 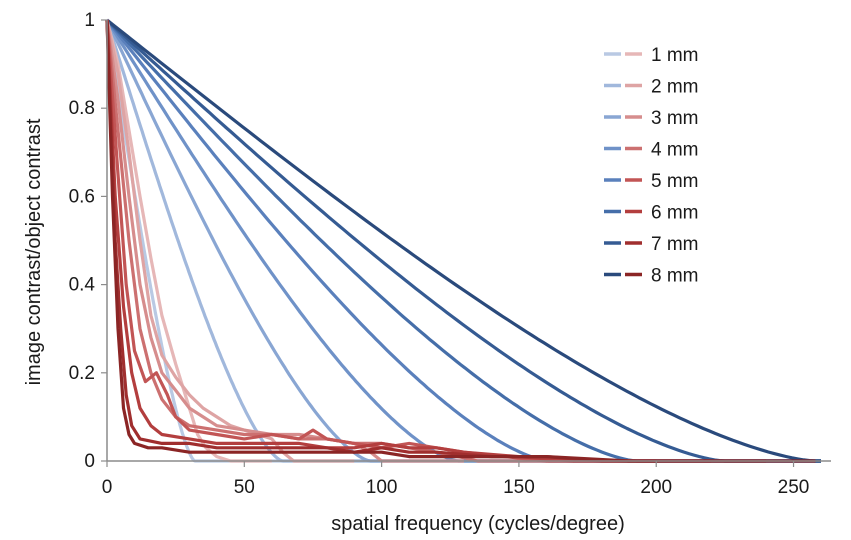 I want to click on y-tick-label: 0.8, so click(x=82, y=108).